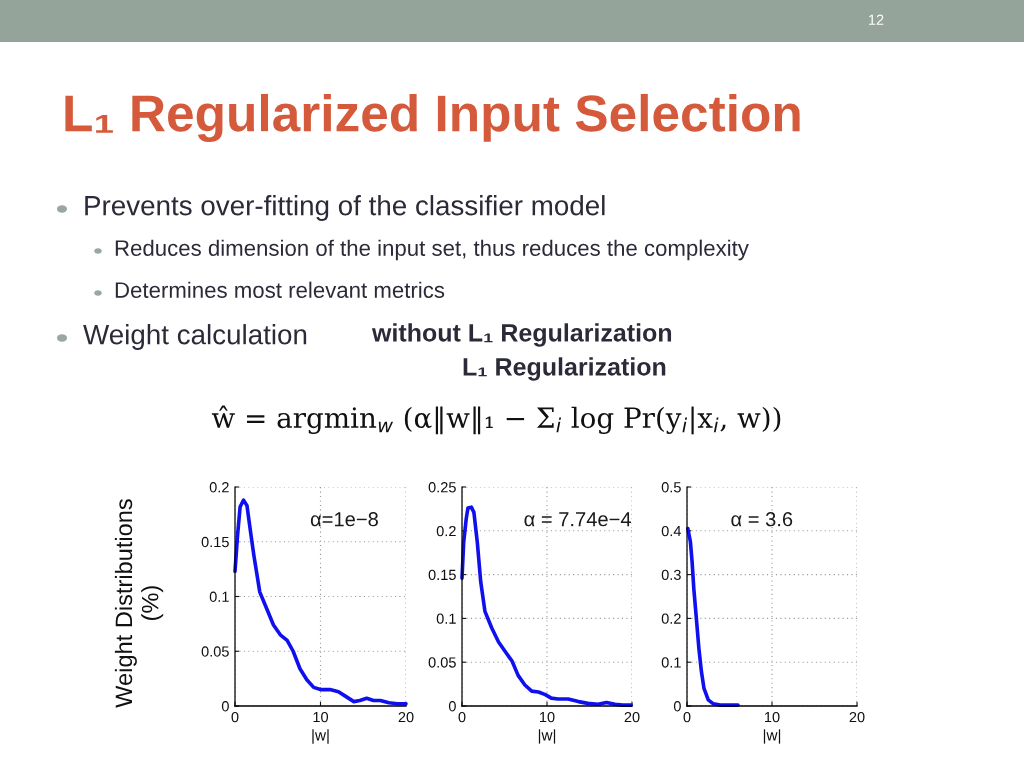 Image resolution: width=1024 pixels, height=768 pixels. I want to click on text: Determines most relevant metrics, so click(280, 289).